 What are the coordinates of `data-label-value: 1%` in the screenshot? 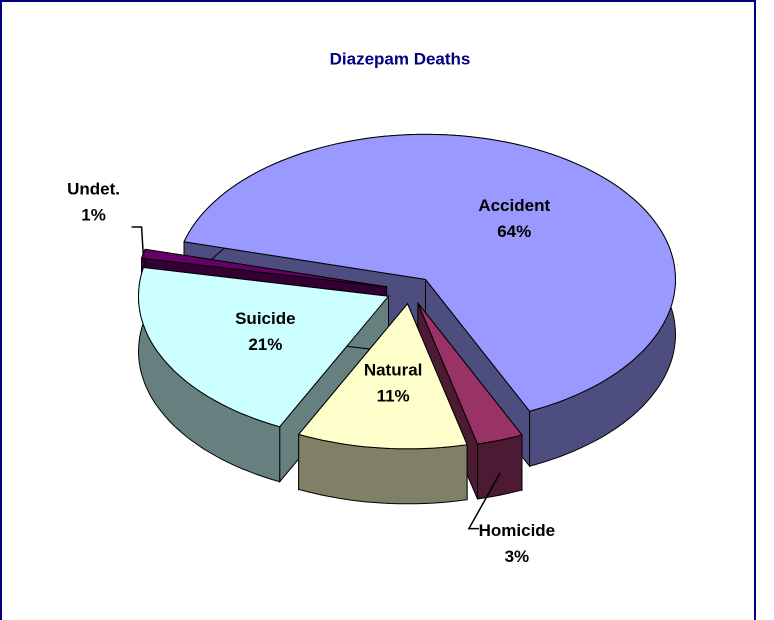 It's located at (93, 214).